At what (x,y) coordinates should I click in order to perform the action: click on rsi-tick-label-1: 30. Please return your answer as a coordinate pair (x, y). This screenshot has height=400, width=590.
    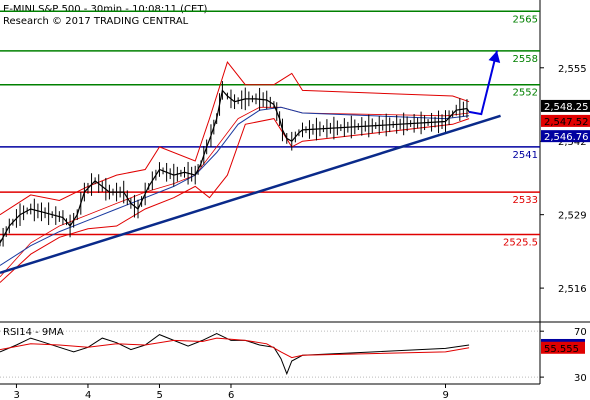
    Looking at the image, I should click on (580, 378).